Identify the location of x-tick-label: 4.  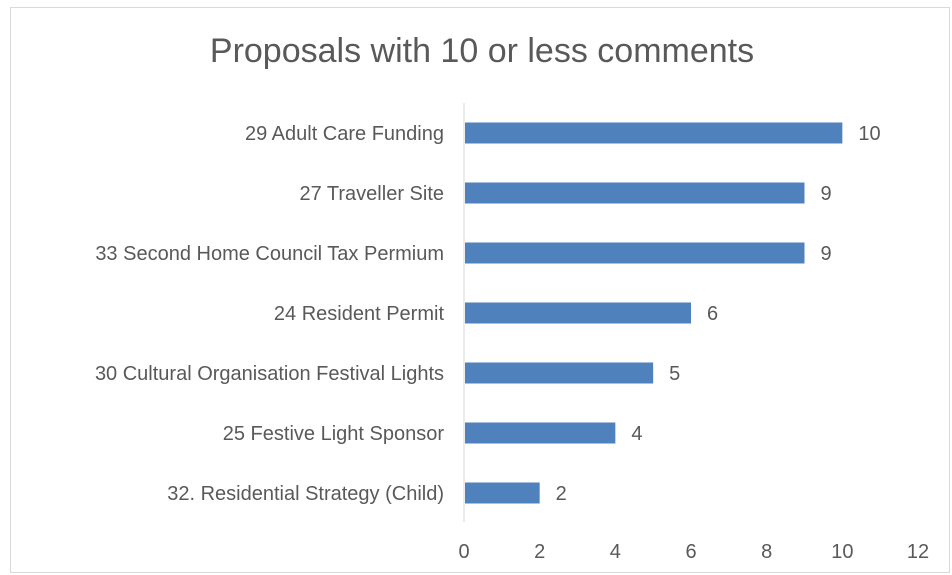
(615, 552).